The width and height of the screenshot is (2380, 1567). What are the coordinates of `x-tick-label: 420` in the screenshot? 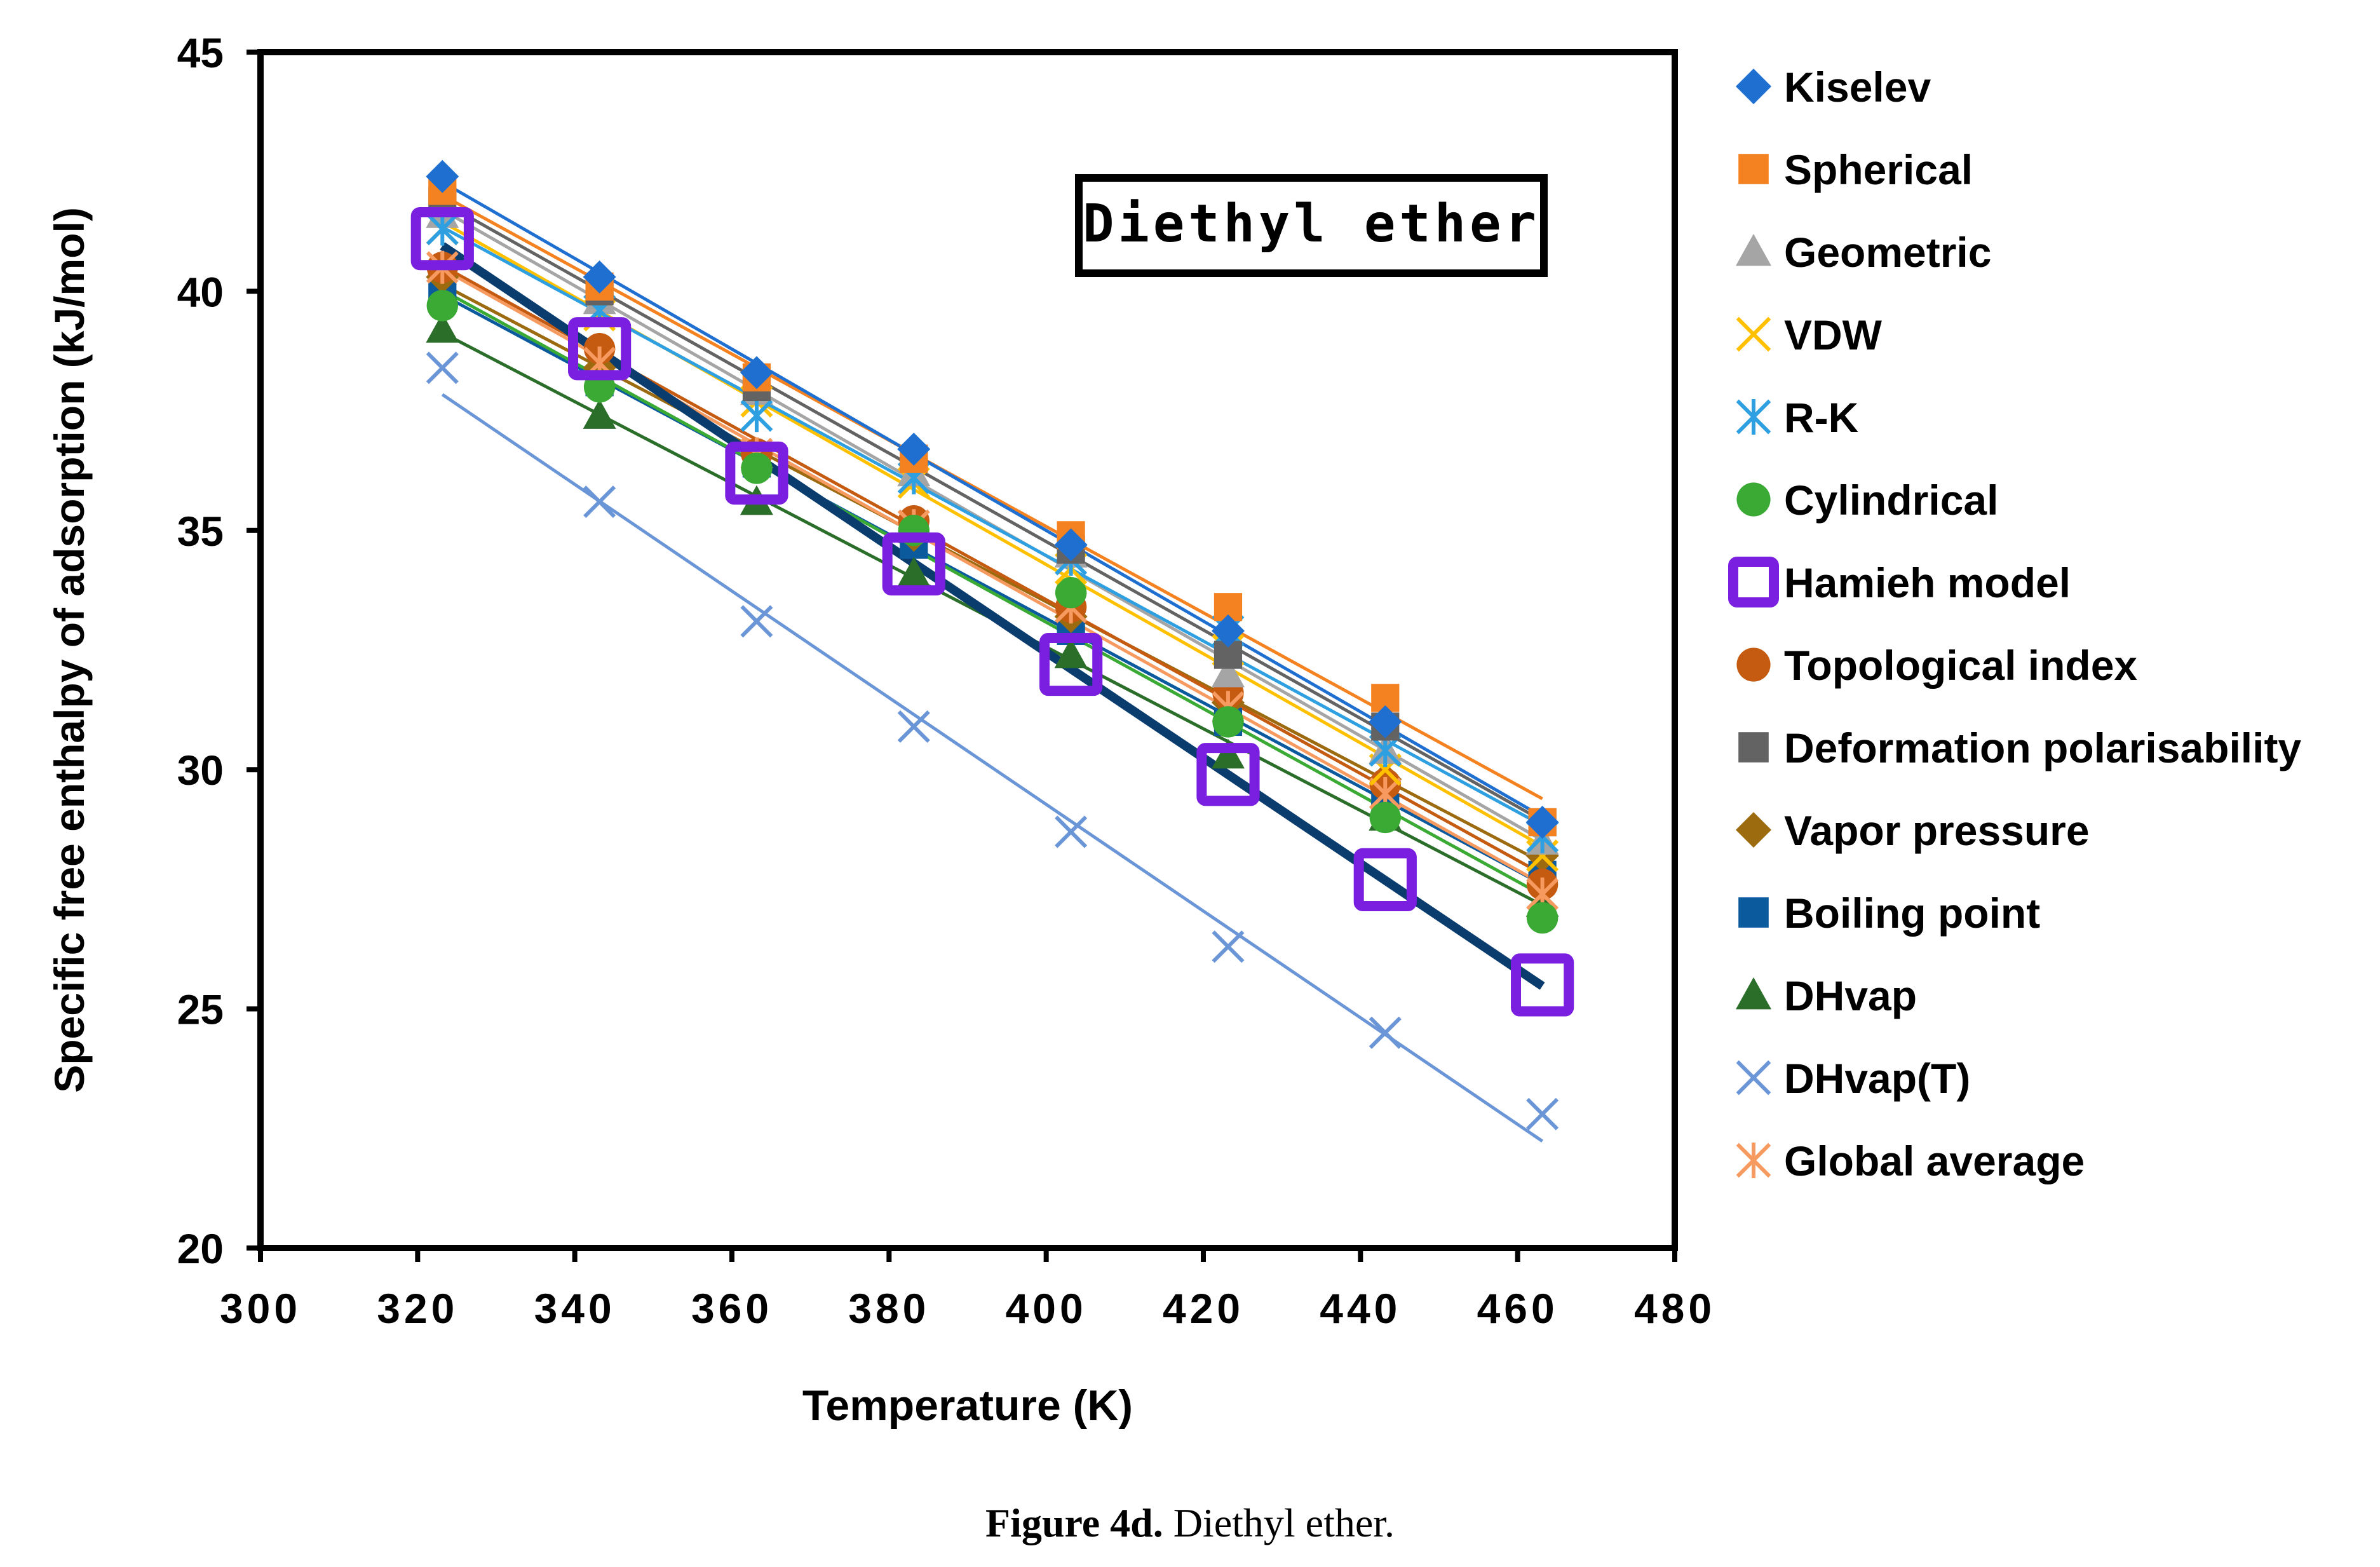 It's located at (1203, 1308).